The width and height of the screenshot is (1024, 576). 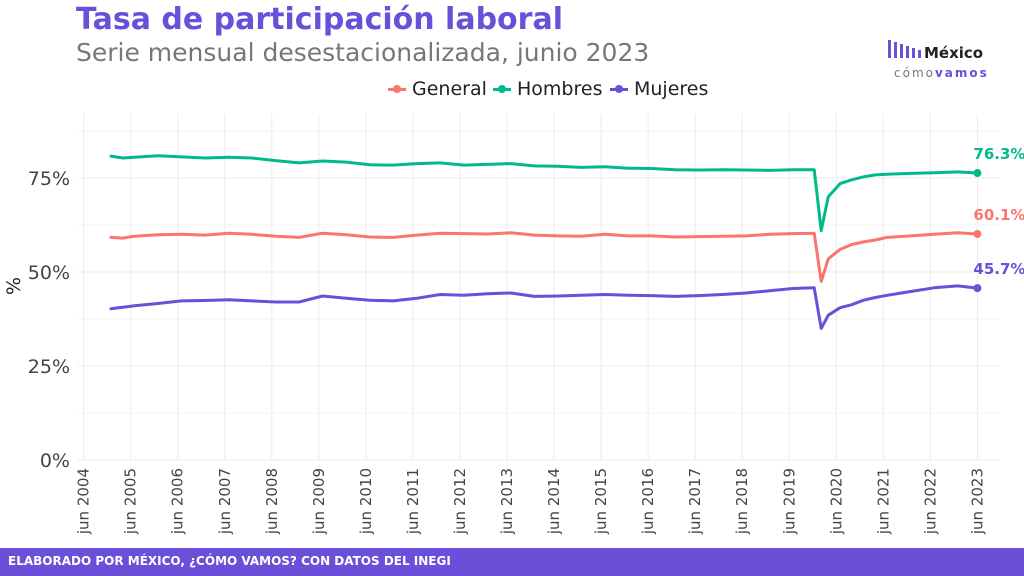 I want to click on legend-item-mujeres: Mujeres, so click(x=659, y=89).